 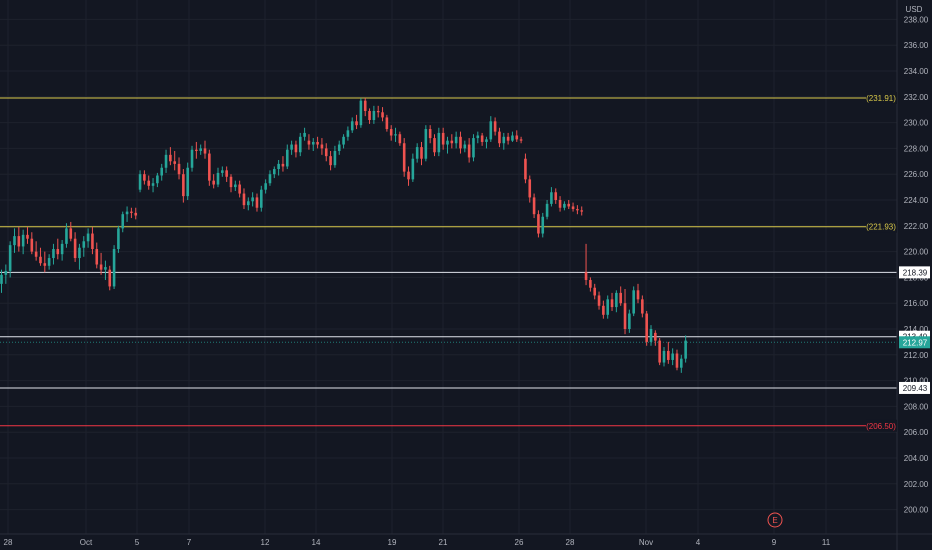 What do you see at coordinates (881, 426) in the screenshot?
I see `level-label: (206.50)` at bounding box center [881, 426].